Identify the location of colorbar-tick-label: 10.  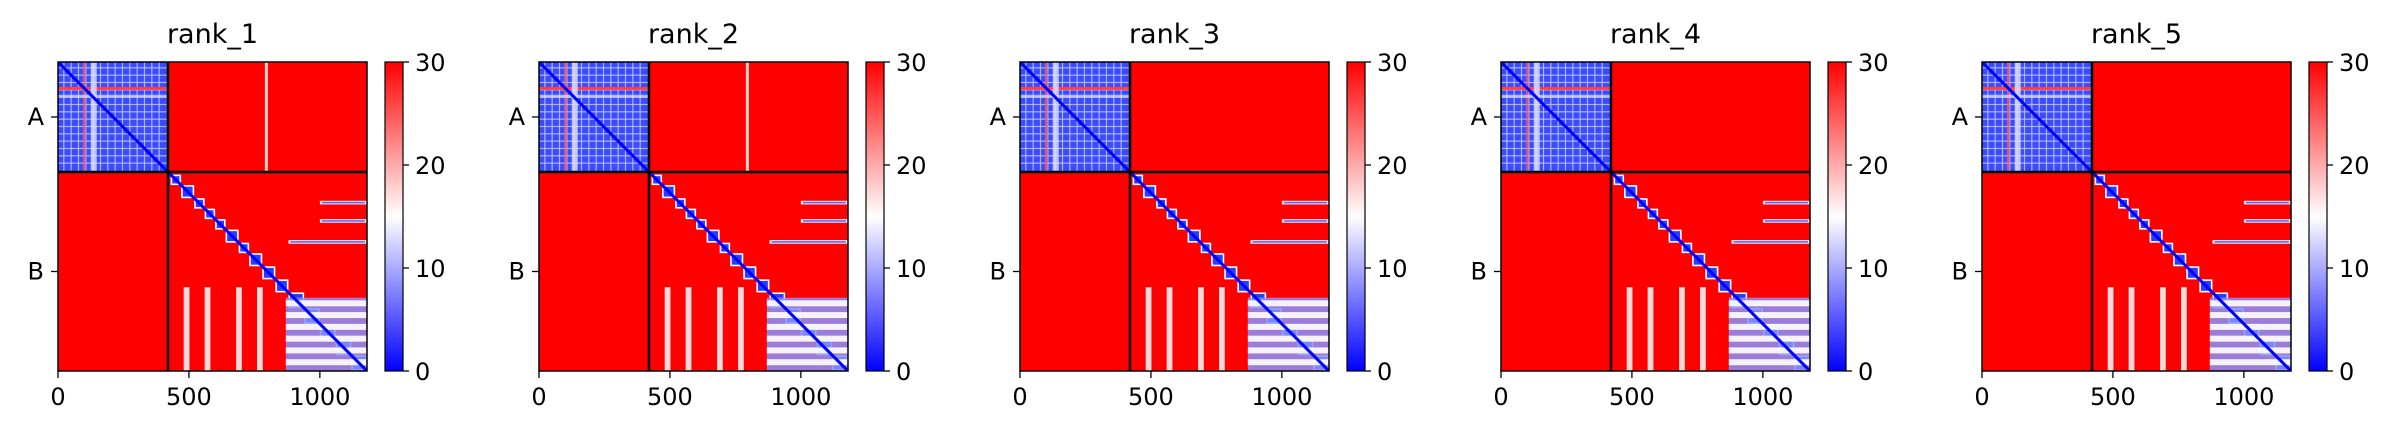
(1873, 269).